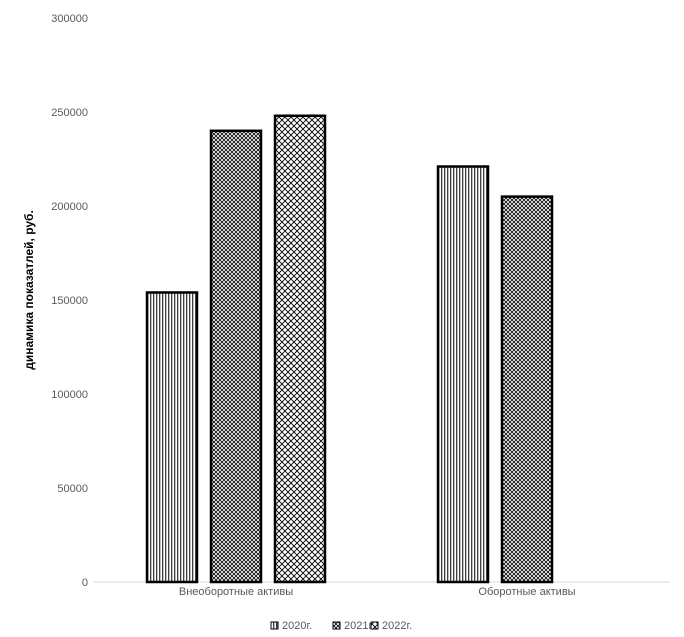  I want to click on category-label: Внеоборотные активы, so click(236, 592).